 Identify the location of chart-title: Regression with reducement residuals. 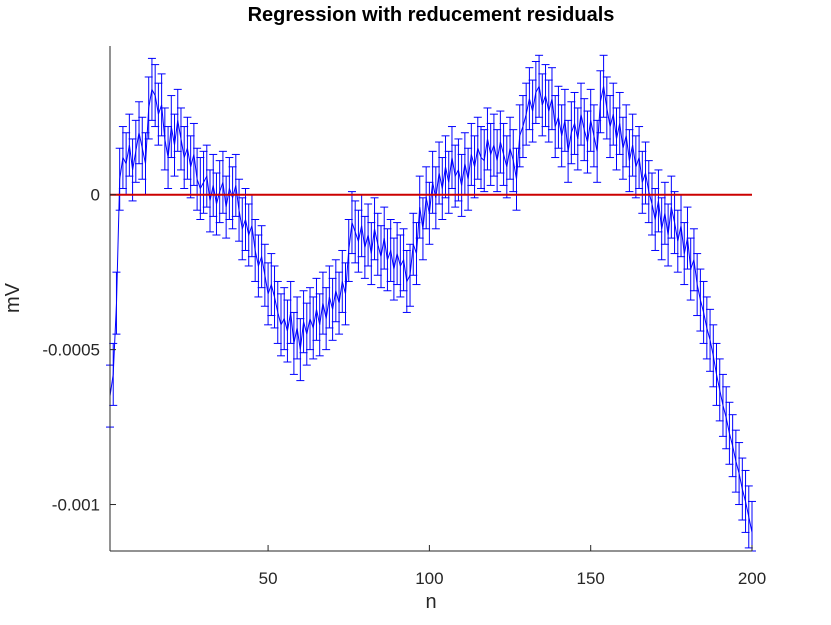
(431, 15).